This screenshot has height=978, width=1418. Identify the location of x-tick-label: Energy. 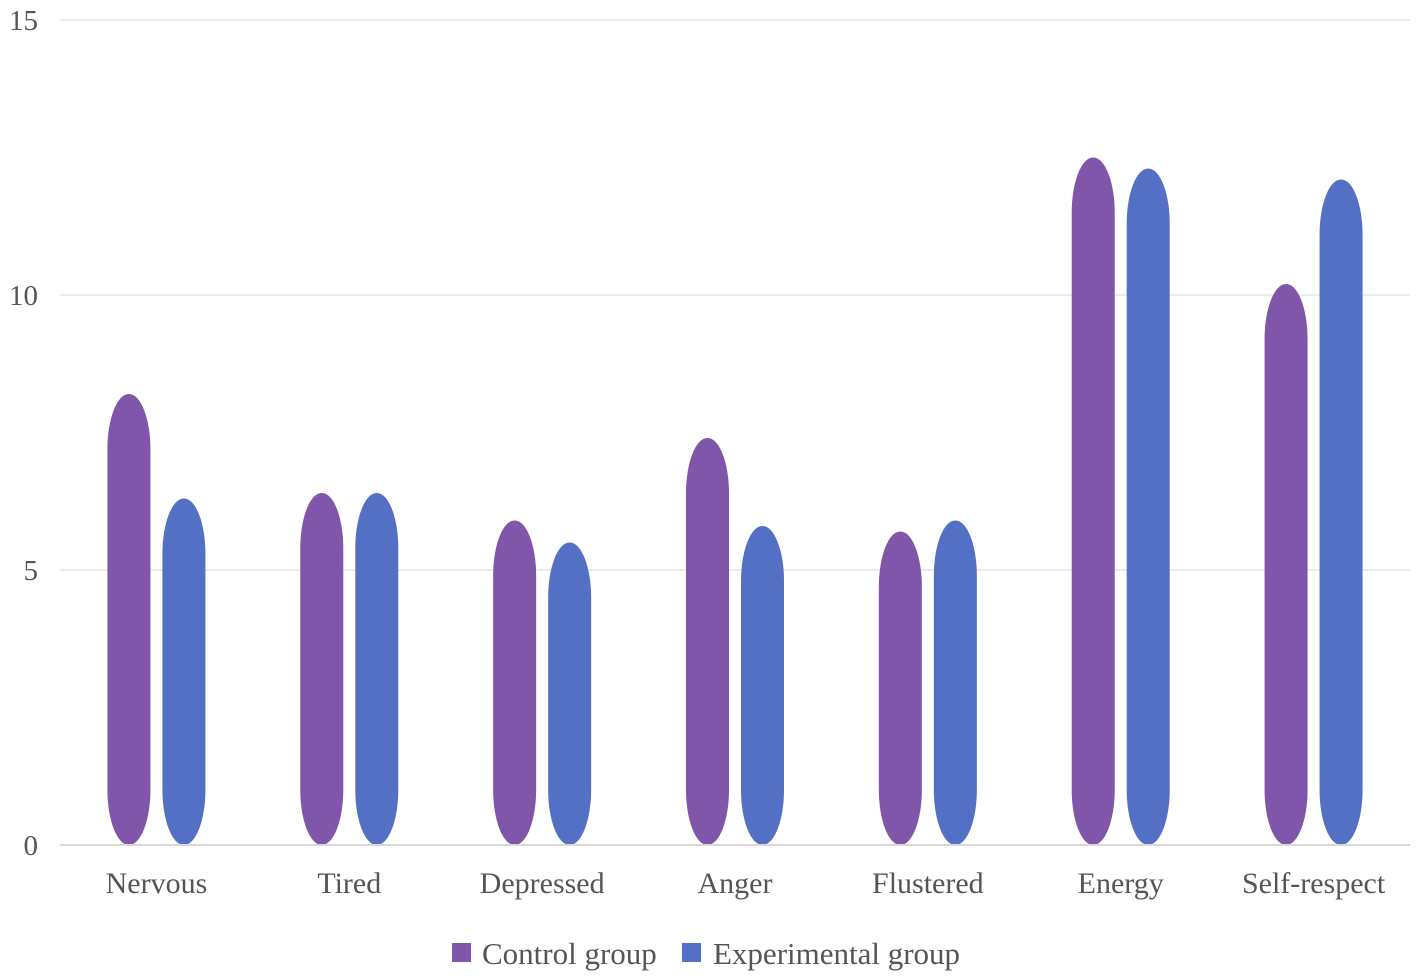
(1121, 883).